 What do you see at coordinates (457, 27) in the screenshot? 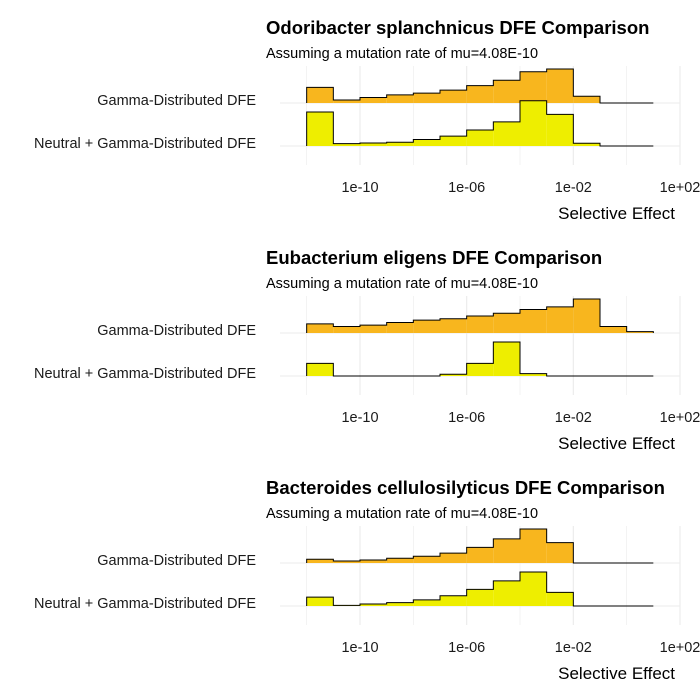
I see `panel-title: Odoribacter splanchnicus DFE Comparison` at bounding box center [457, 27].